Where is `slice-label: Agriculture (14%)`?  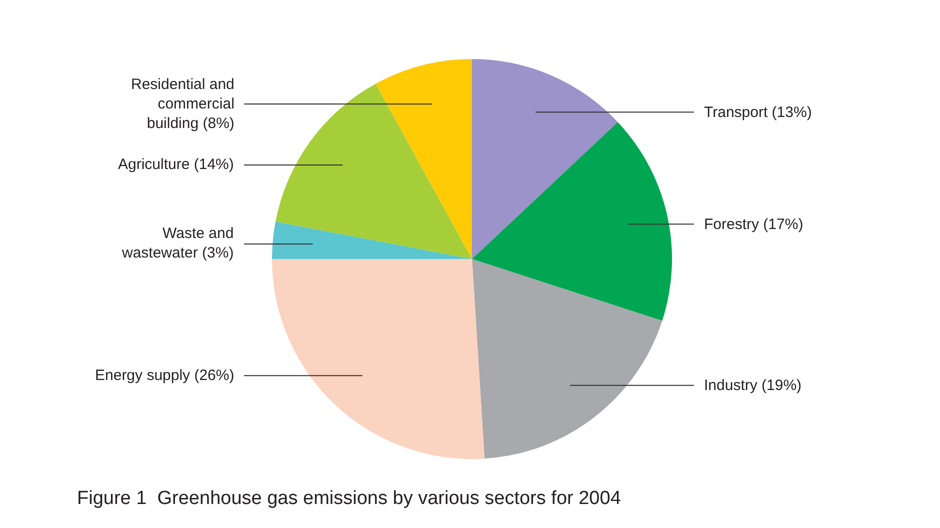
slice-label: Agriculture (14%) is located at coordinates (176, 164).